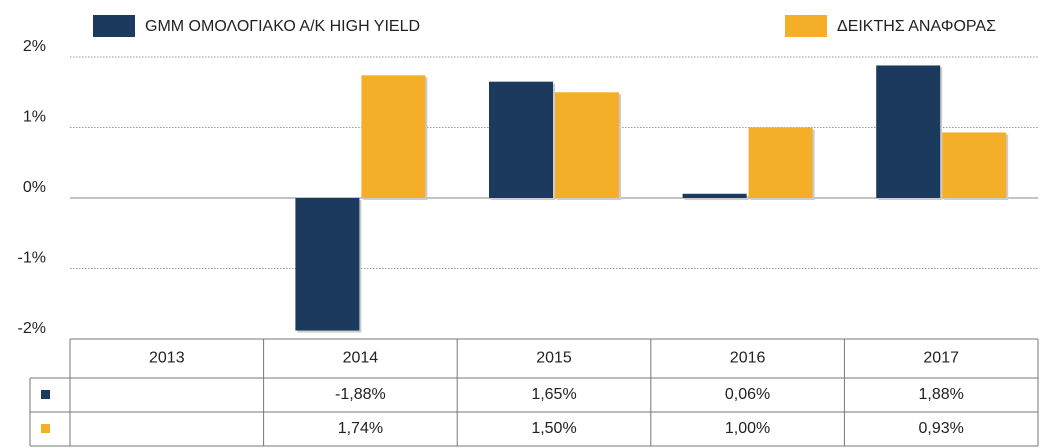 The height and width of the screenshot is (448, 1052). Describe the element at coordinates (167, 358) in the screenshot. I see `x-tick-label: 2013` at that location.